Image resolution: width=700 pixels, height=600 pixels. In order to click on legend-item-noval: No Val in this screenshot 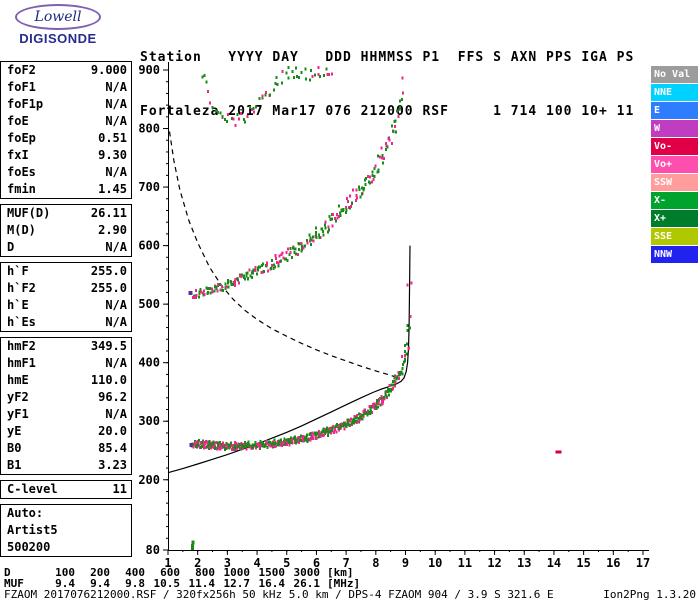, I will do `click(674, 74)`.